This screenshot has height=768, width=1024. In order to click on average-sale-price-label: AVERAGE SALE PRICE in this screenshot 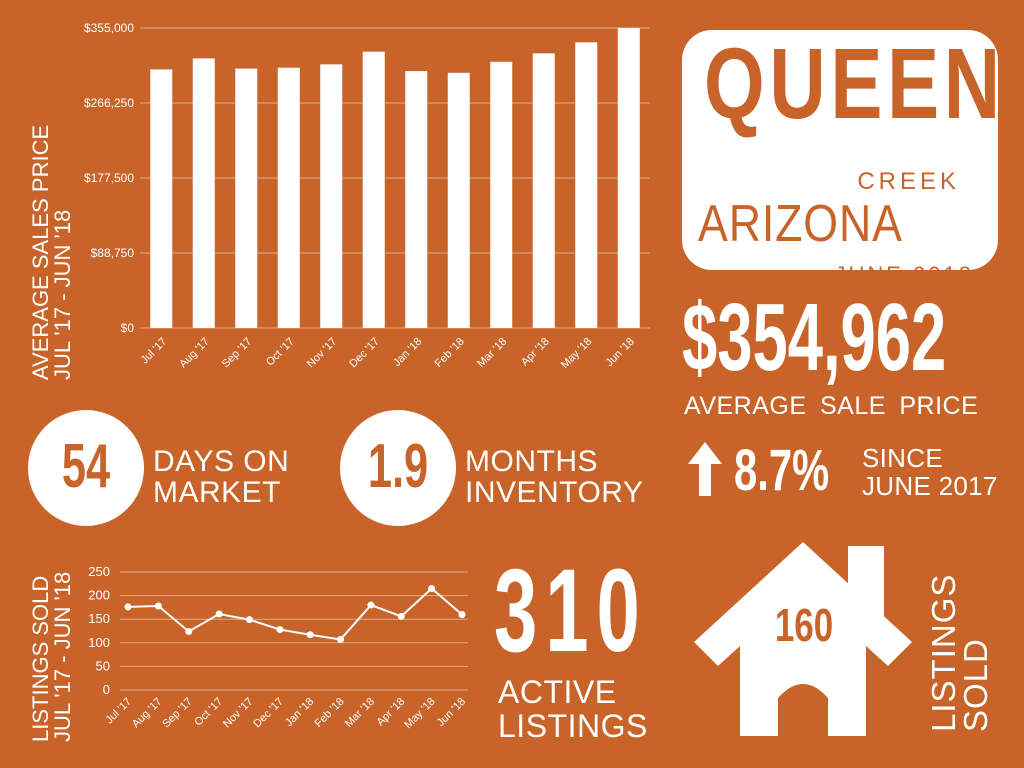, I will do `click(831, 406)`.